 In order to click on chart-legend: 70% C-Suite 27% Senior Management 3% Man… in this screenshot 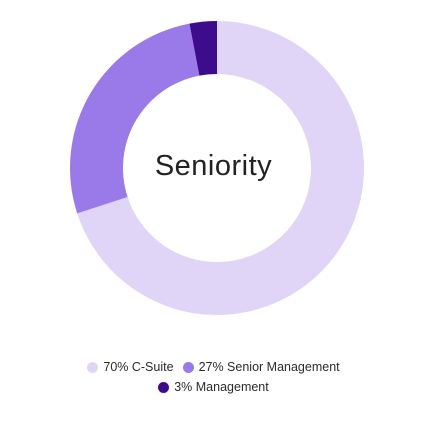, I will do `click(213, 377)`.